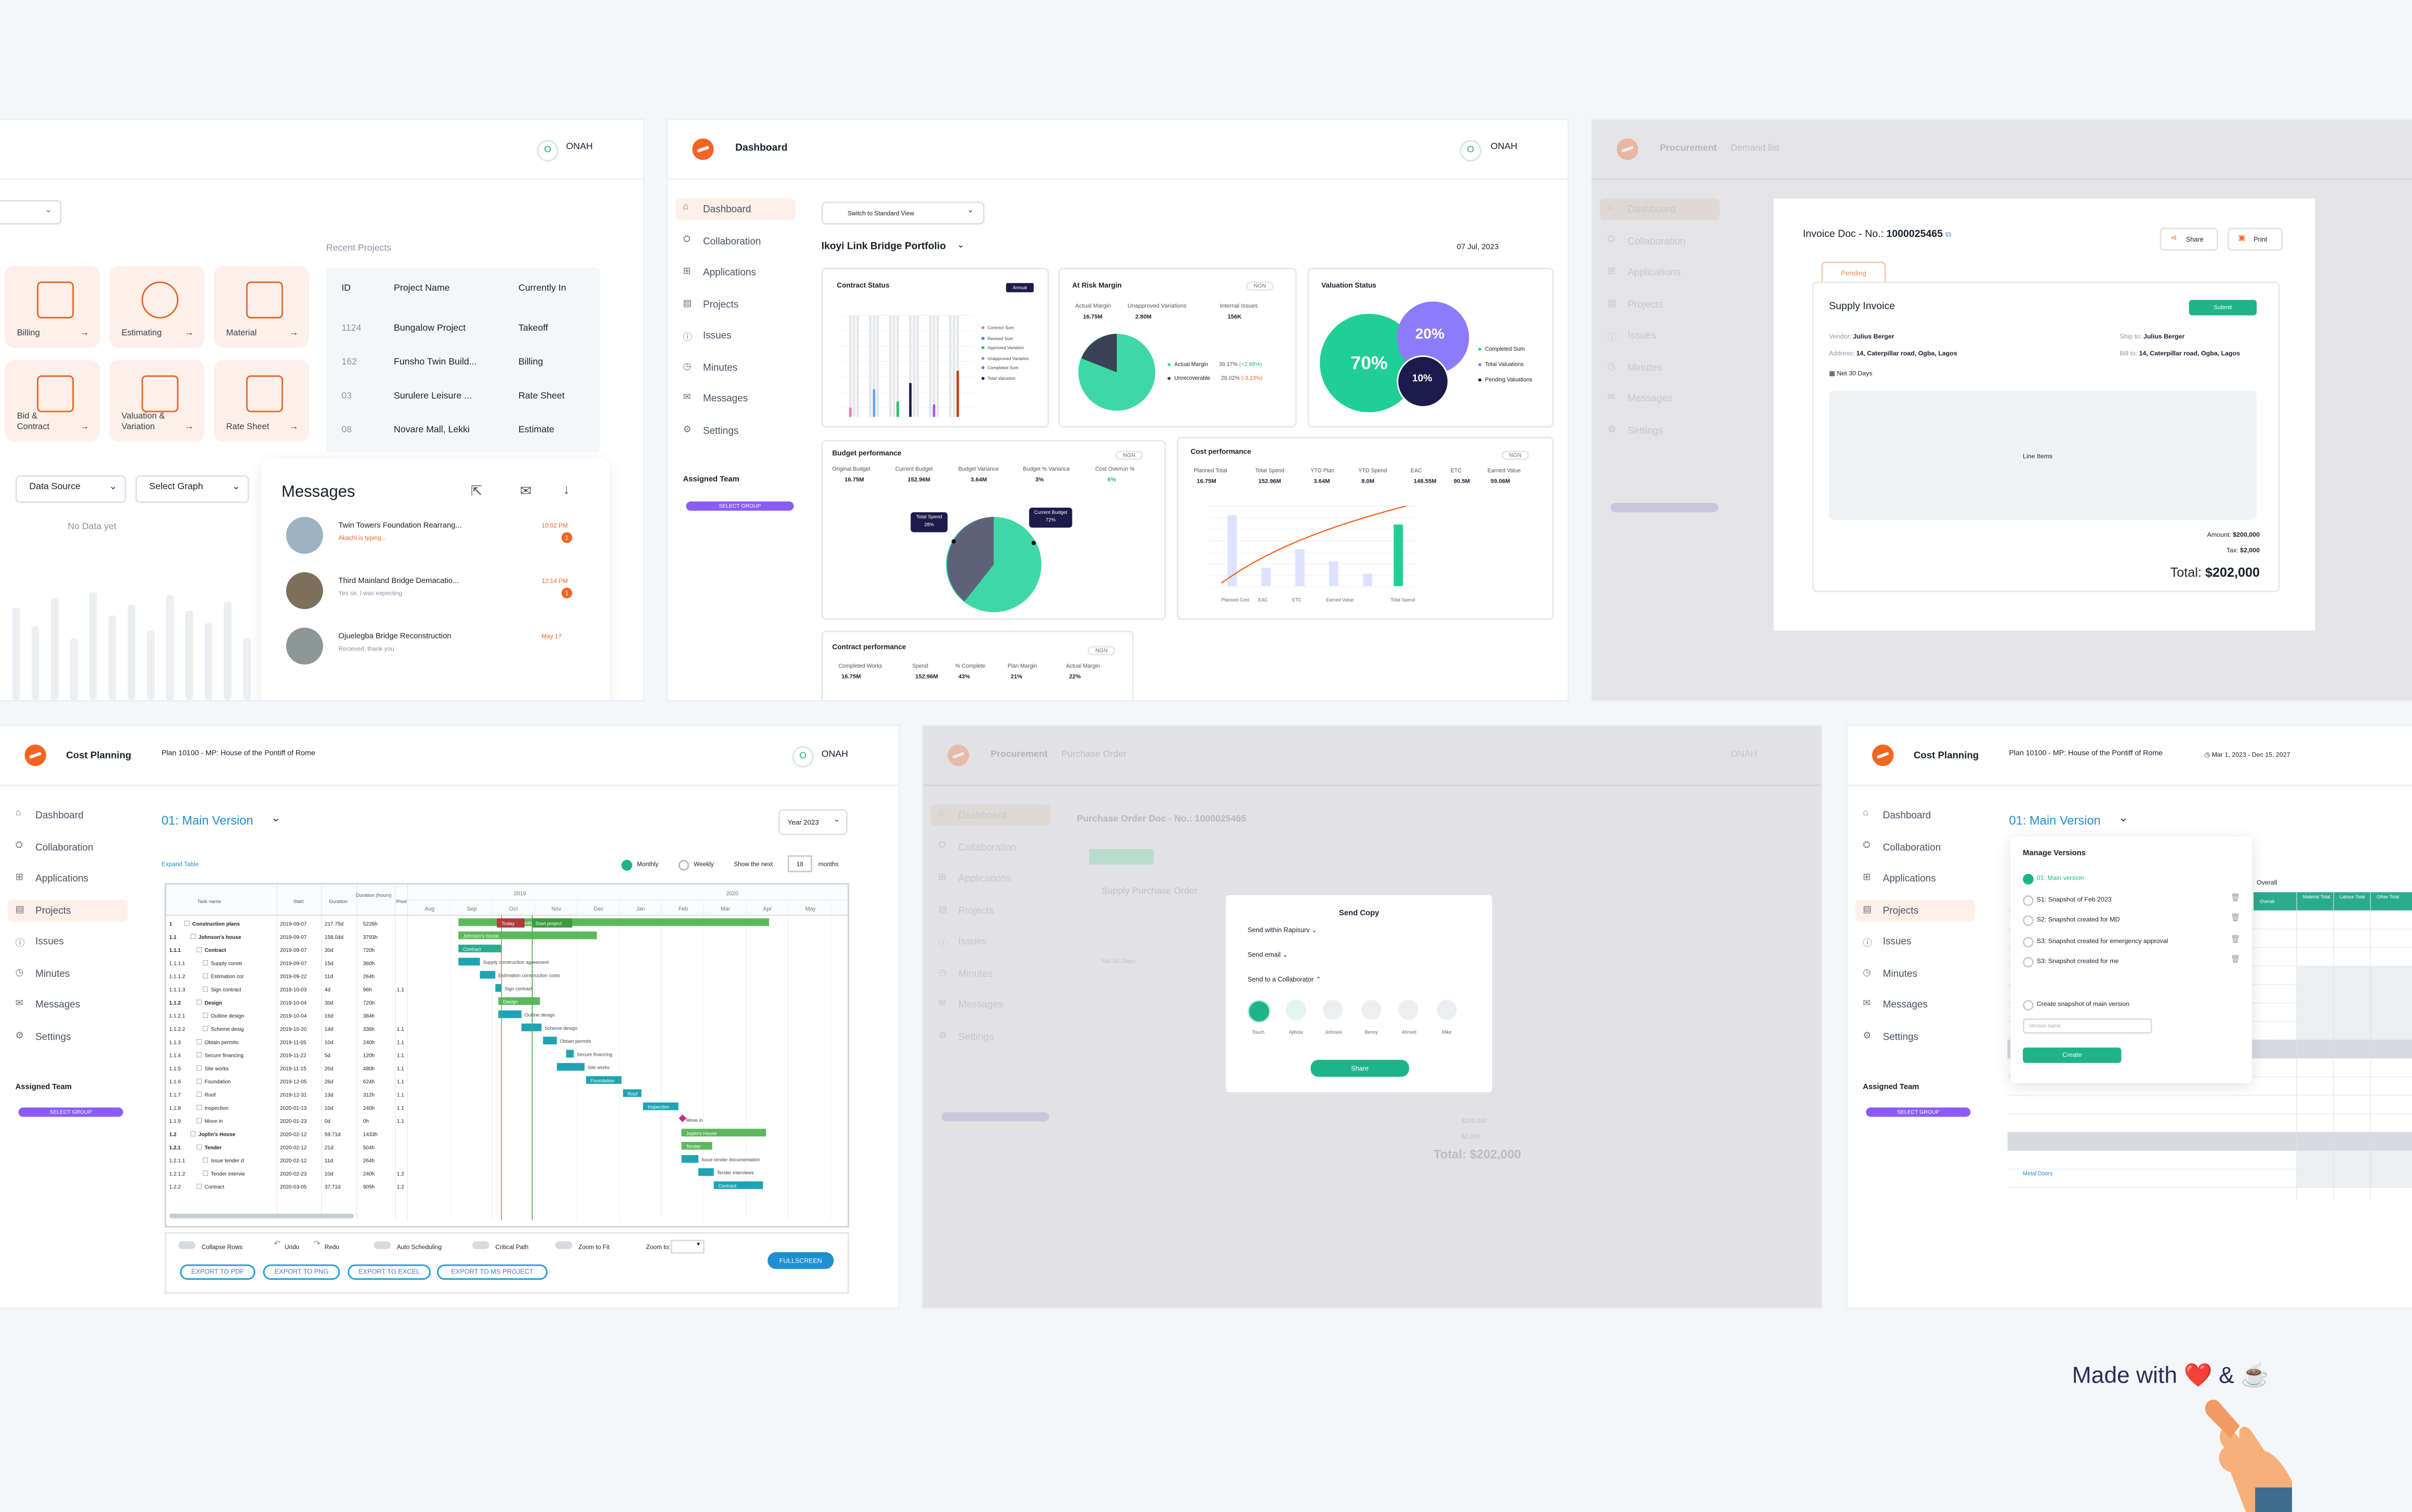 This screenshot has height=1512, width=2412. Describe the element at coordinates (52, 307) in the screenshot. I see `tile-billing: Billing →` at that location.